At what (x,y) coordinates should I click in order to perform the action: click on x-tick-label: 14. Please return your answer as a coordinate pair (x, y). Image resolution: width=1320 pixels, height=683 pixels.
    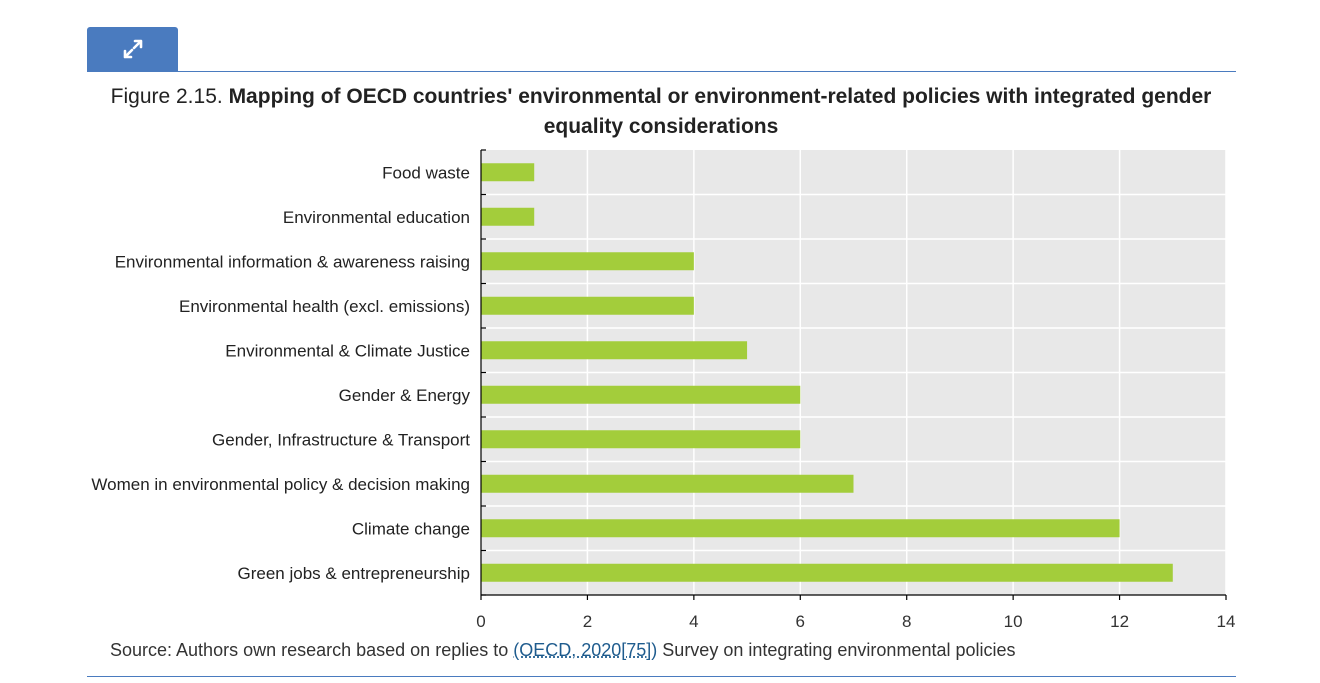
    Looking at the image, I should click on (1226, 621).